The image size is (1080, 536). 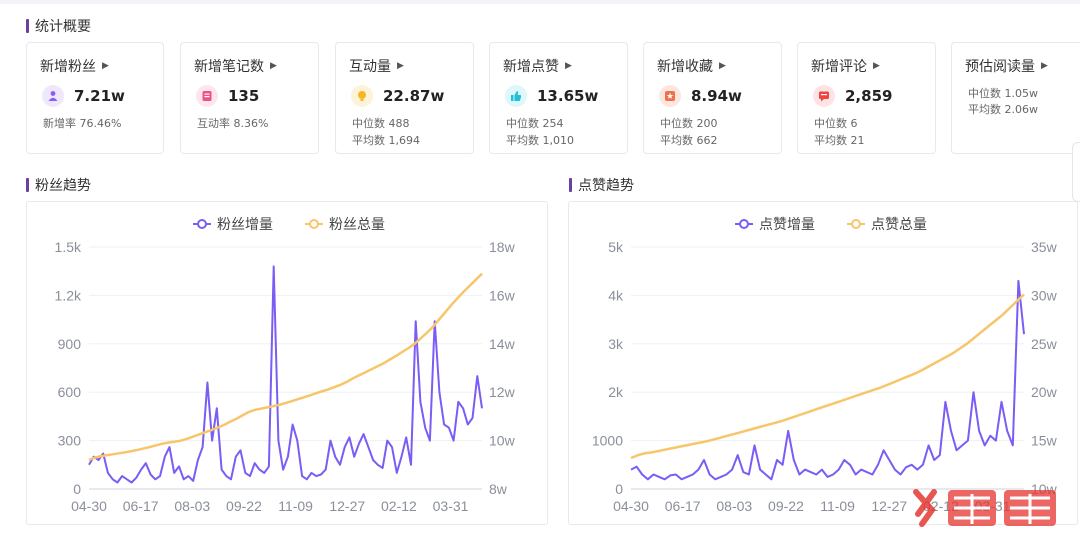 What do you see at coordinates (502, 247) in the screenshot?
I see `y-right-tick-label: 18w` at bounding box center [502, 247].